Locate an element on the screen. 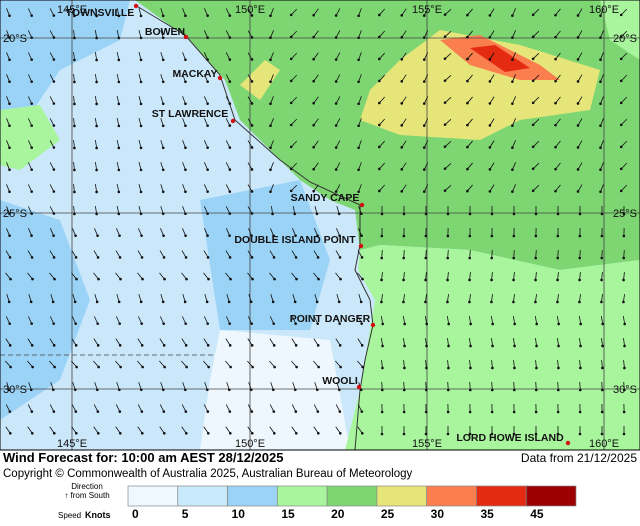 The image size is (640, 526). place-label: MACKAY is located at coordinates (194, 74).